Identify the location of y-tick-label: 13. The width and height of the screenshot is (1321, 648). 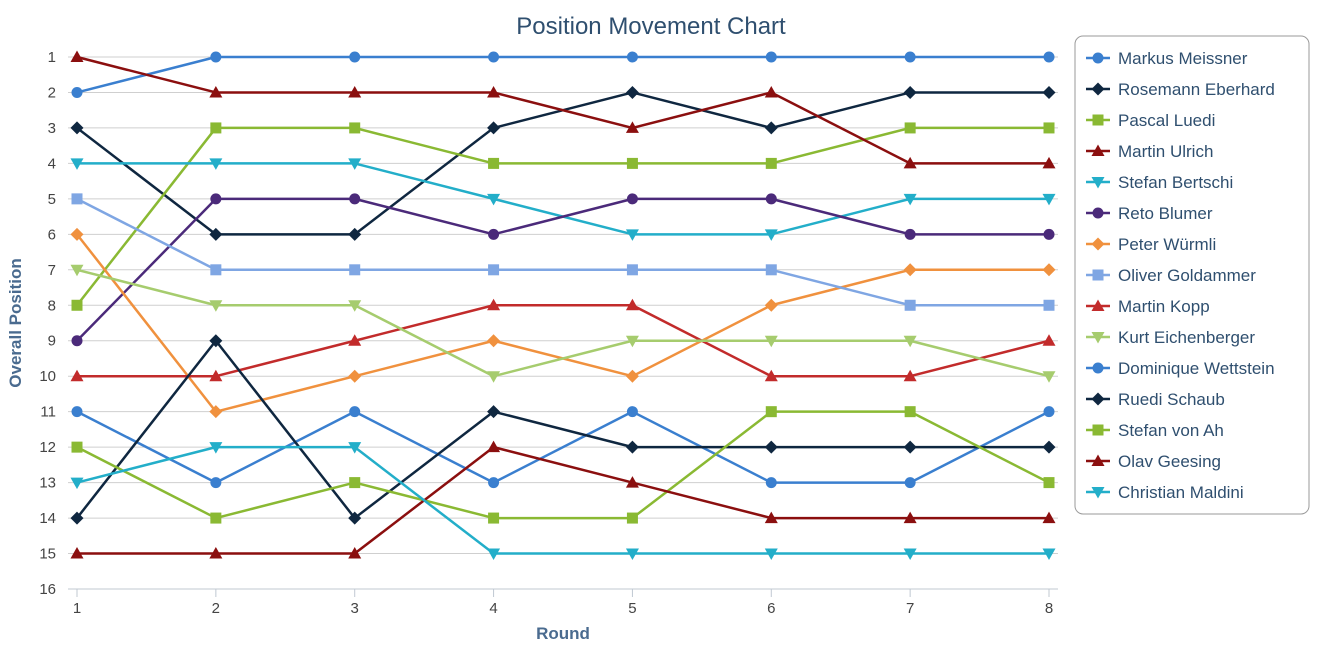
(47, 483).